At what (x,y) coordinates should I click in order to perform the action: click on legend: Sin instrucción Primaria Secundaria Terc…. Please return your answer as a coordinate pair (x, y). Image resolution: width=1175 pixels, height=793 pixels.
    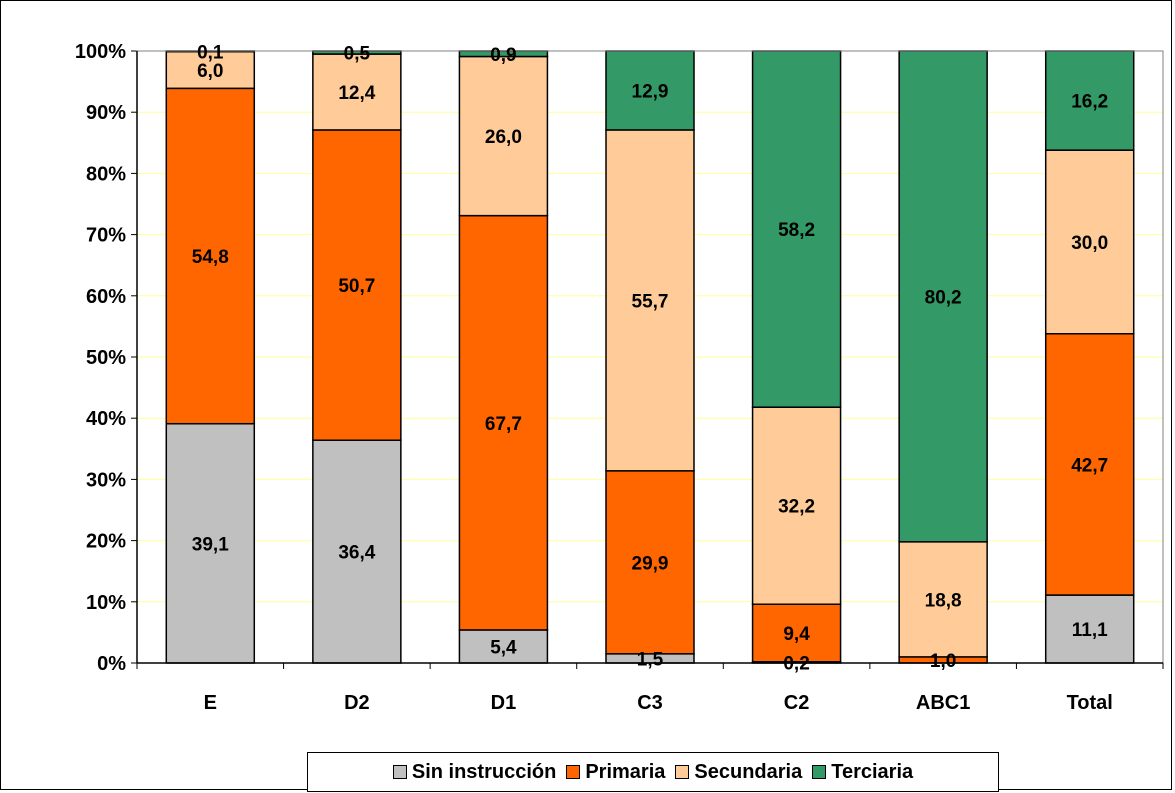
    Looking at the image, I should click on (653, 772).